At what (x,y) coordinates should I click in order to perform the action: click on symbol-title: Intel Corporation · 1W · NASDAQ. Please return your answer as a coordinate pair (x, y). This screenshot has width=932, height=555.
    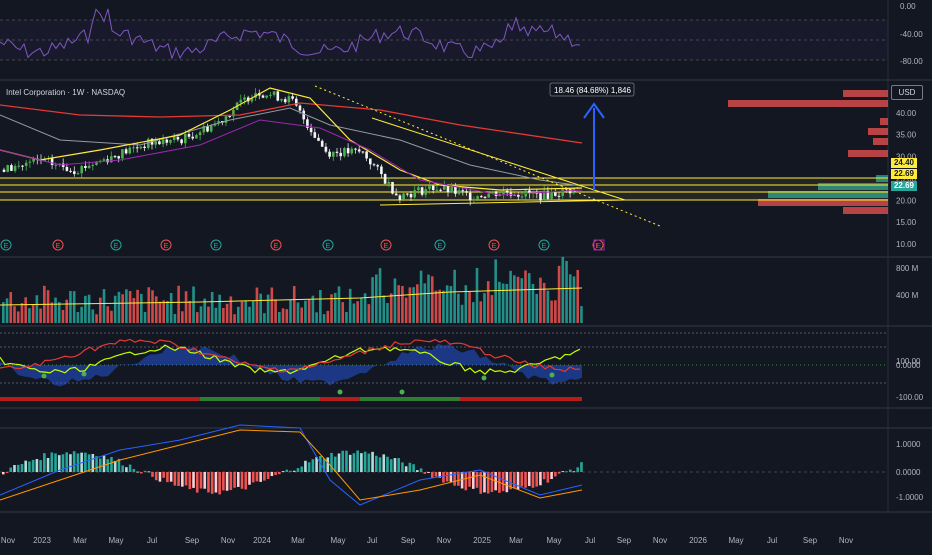
    Looking at the image, I should click on (66, 92).